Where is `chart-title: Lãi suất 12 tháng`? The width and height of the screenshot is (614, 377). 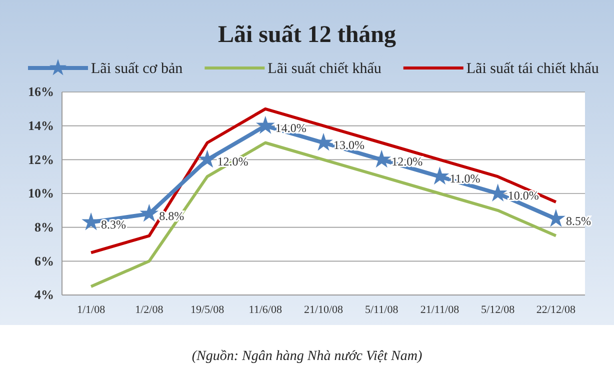 chart-title: Lãi suất 12 tháng is located at coordinates (307, 35).